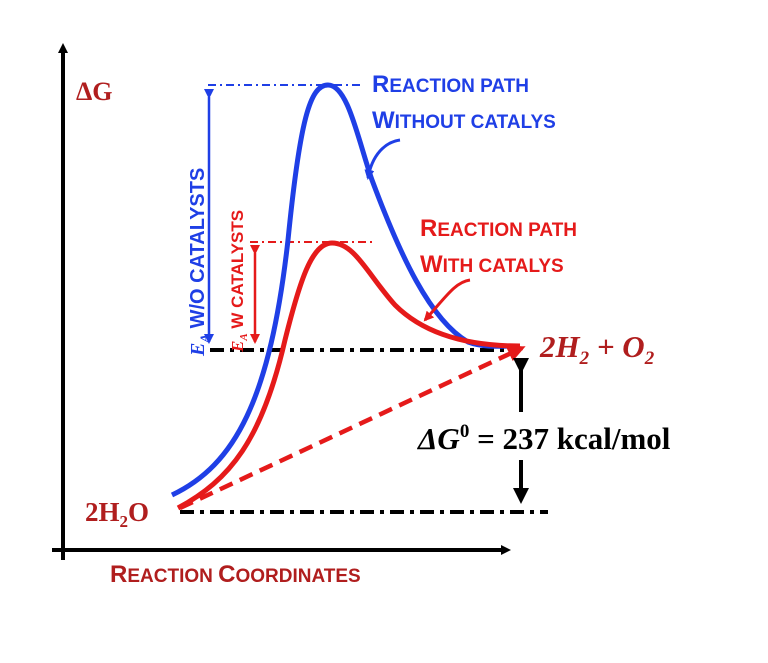 The image size is (768, 663). Describe the element at coordinates (235, 574) in the screenshot. I see `x-axis-label: REACTION COORDINATES` at that location.